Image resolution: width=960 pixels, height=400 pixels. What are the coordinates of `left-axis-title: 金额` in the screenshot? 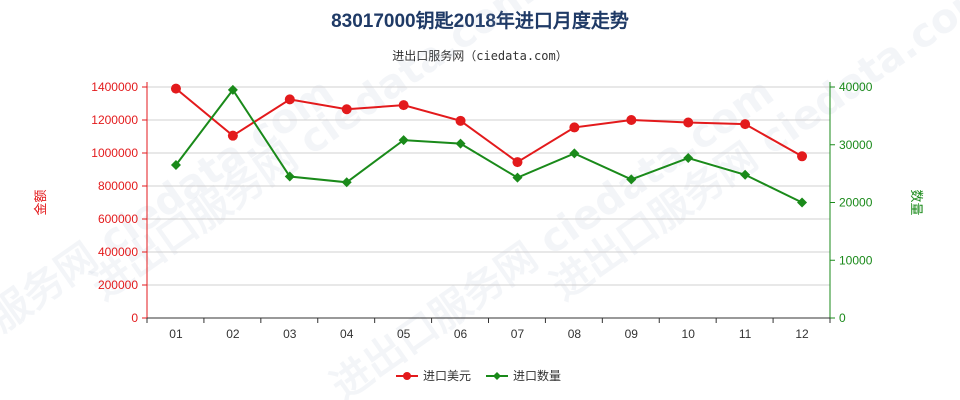 It's located at (41, 202).